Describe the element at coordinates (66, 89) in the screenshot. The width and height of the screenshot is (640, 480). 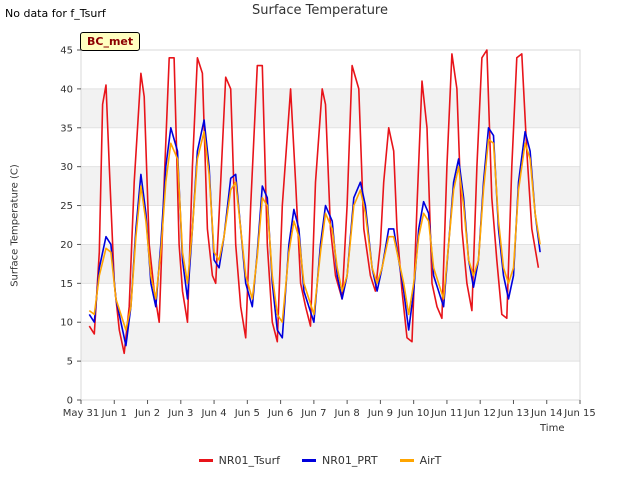
I see `y-tick-label: 40` at that location.